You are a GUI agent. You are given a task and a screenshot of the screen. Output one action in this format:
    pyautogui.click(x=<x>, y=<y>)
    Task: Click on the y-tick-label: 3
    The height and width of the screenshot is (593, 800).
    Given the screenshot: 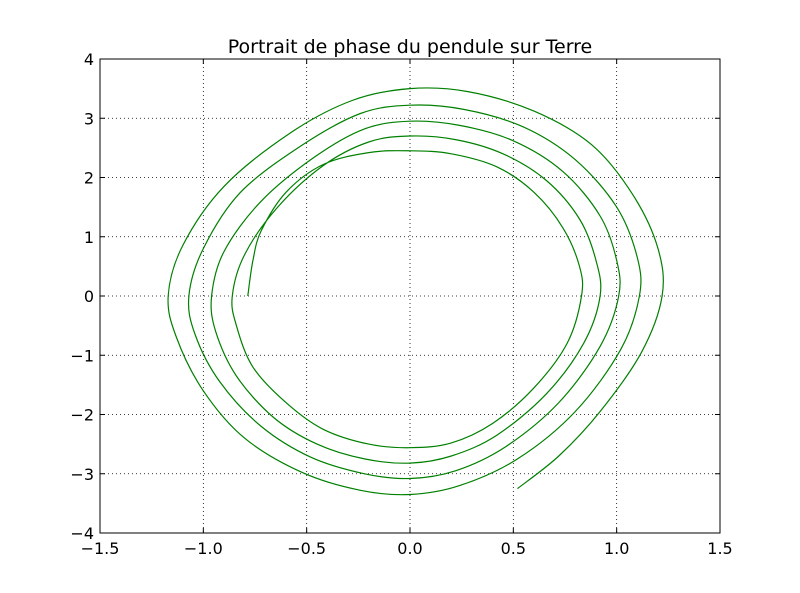 What is the action you would take?
    pyautogui.click(x=89, y=118)
    